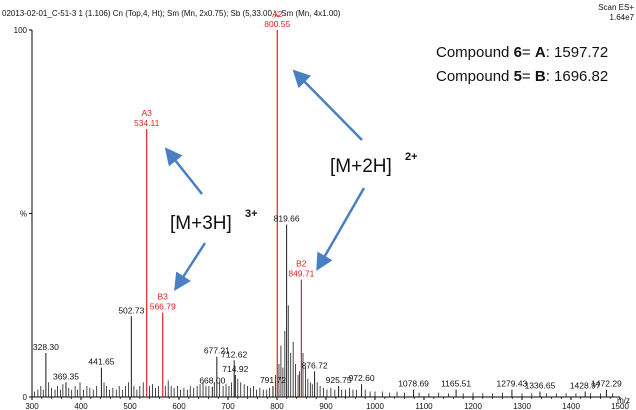 This screenshot has height=410, width=636. Describe the element at coordinates (622, 17) in the screenshot. I see `intensity-scale: 1.64e7` at that location.